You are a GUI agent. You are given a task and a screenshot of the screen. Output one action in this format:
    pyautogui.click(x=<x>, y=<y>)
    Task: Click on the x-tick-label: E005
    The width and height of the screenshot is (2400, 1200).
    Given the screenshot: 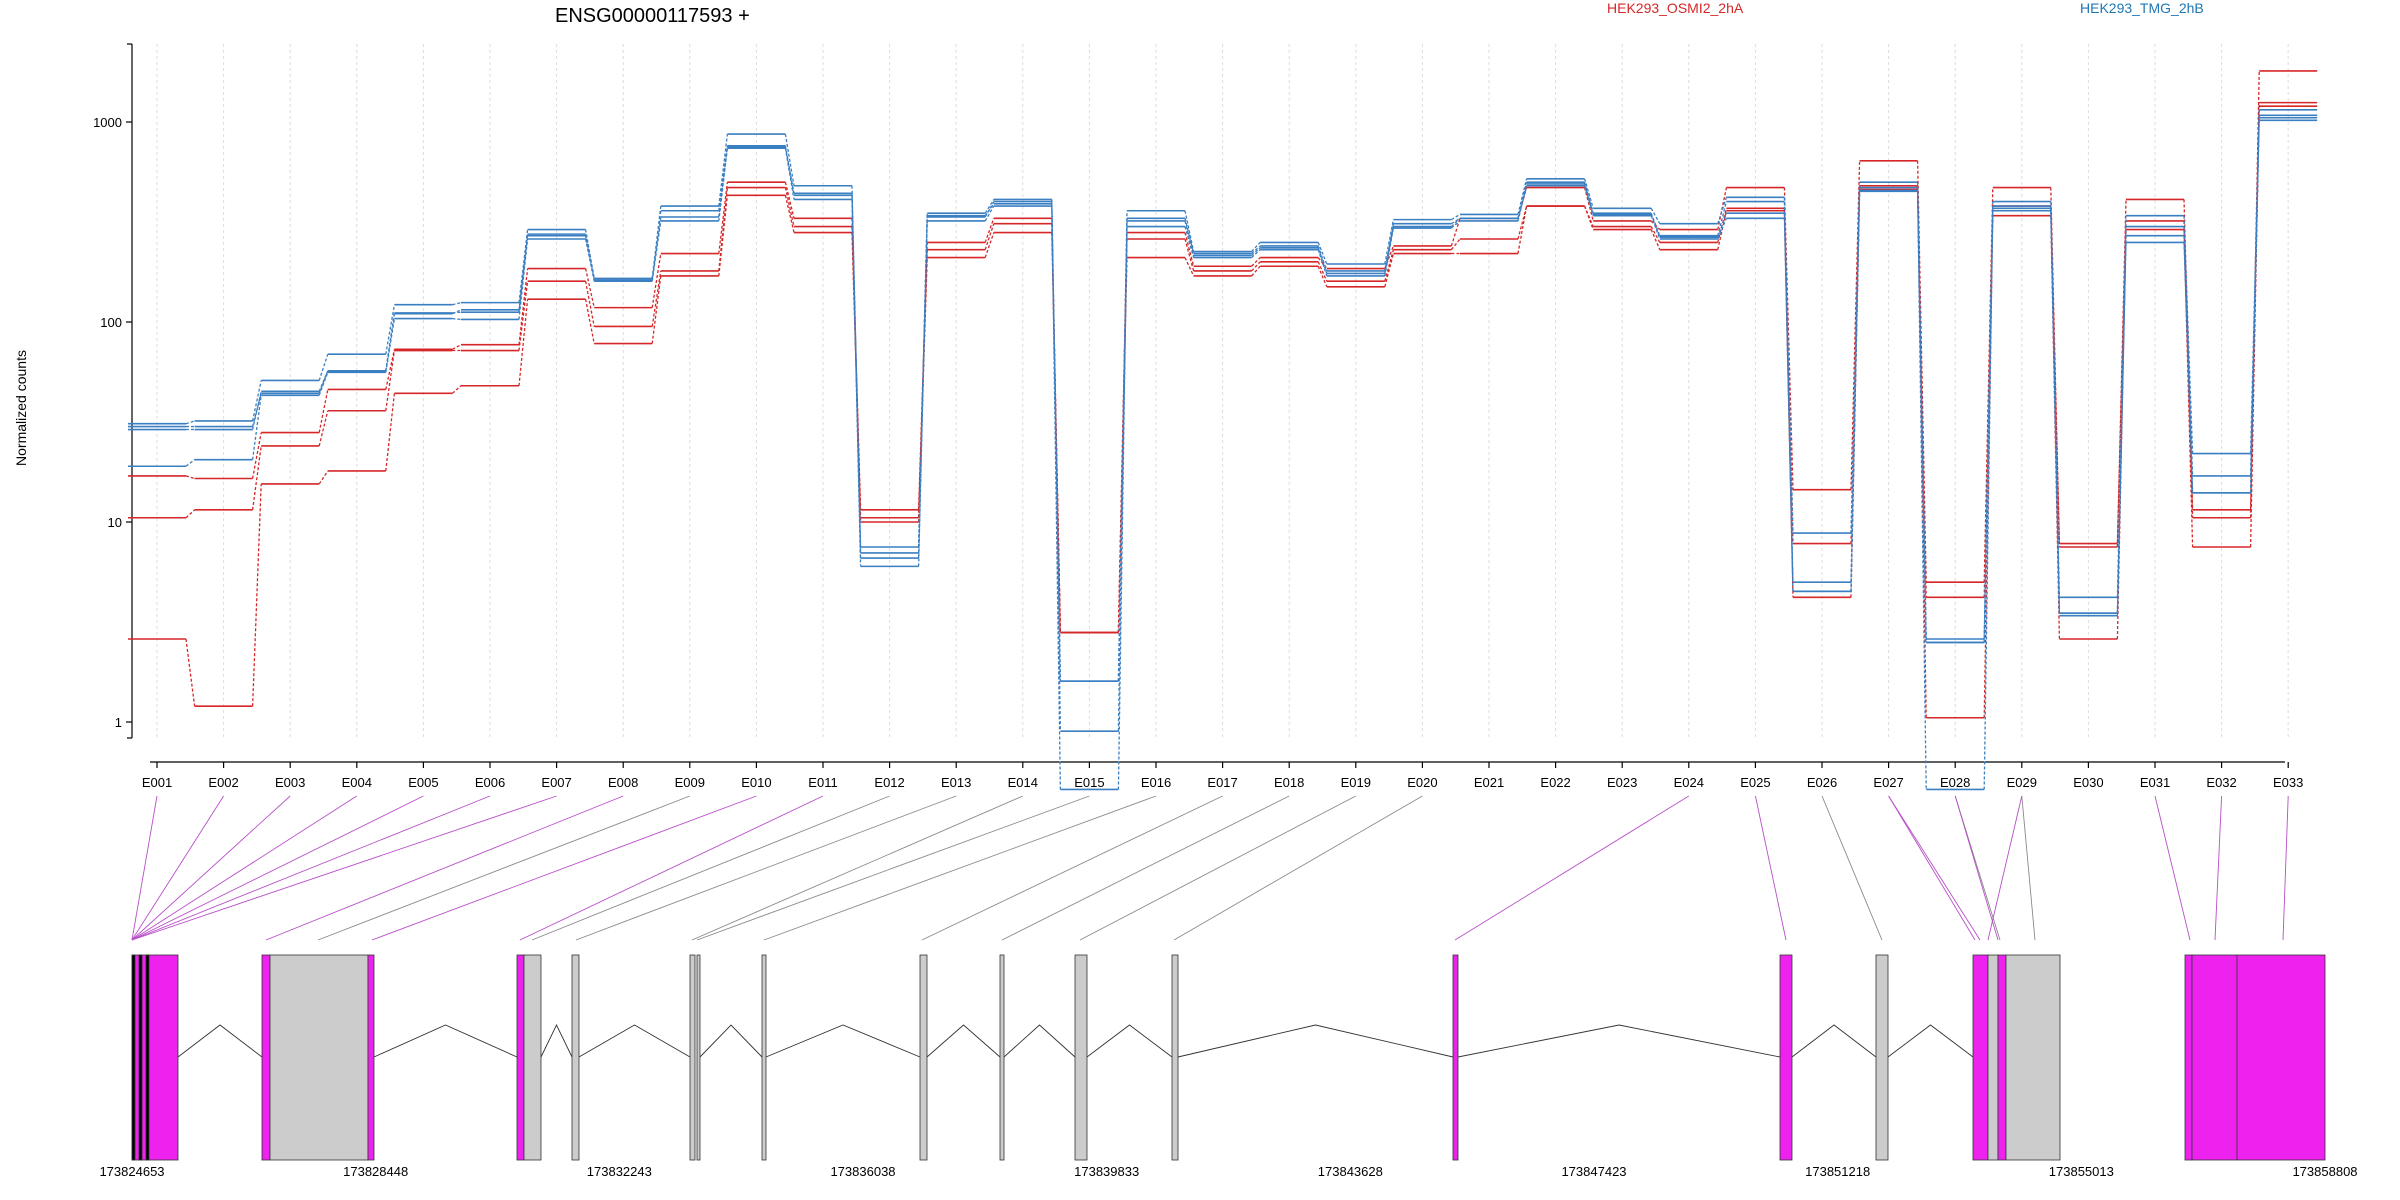 What is the action you would take?
    pyautogui.click(x=423, y=782)
    